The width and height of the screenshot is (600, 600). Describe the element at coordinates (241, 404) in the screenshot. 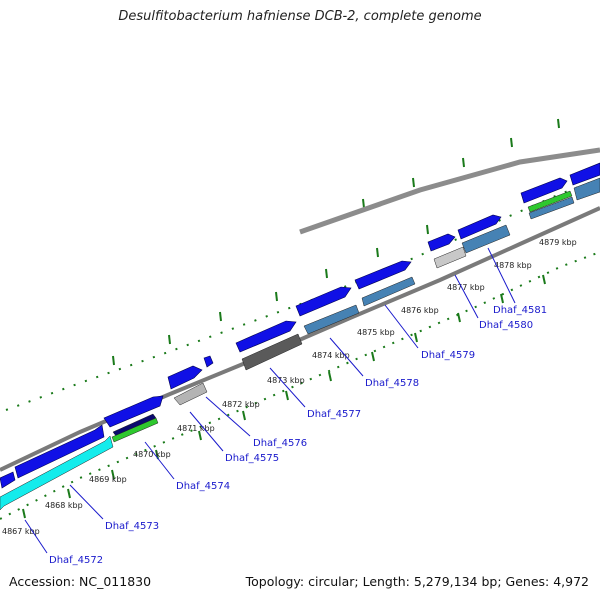

I see `kbp-label: 4872 kbp` at that location.